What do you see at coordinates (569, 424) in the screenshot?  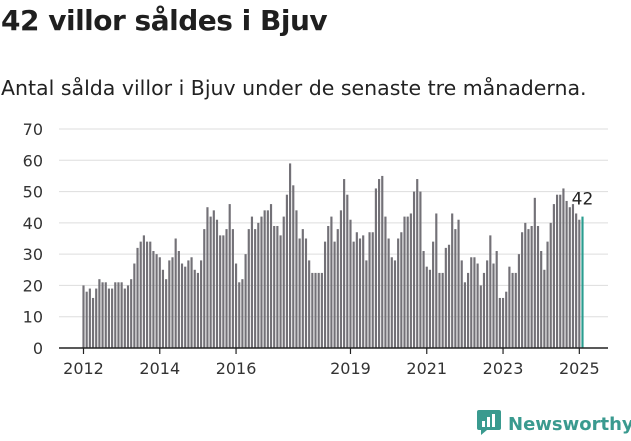 I see `brand-name: Newsworthy` at bounding box center [569, 424].